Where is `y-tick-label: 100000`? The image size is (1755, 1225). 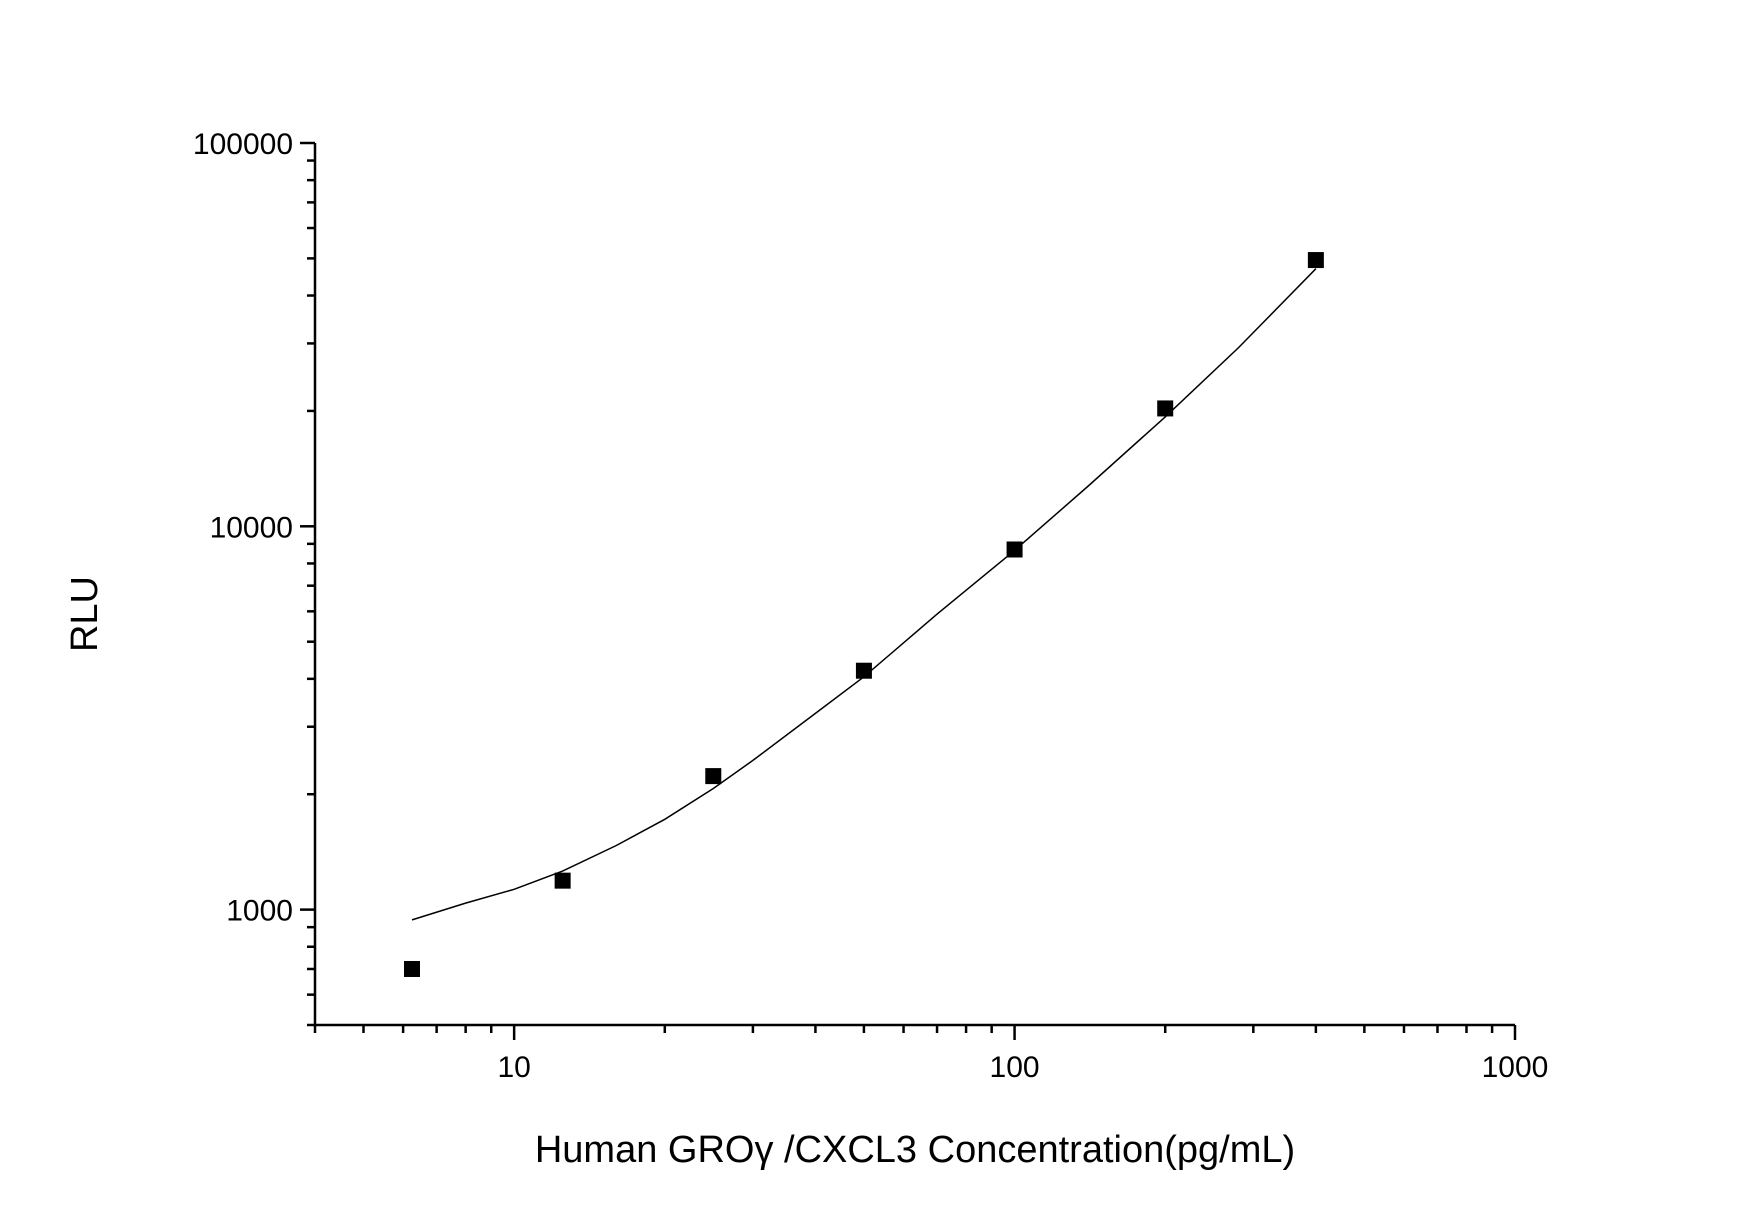
y-tick-label: 100000 is located at coordinates (243, 144).